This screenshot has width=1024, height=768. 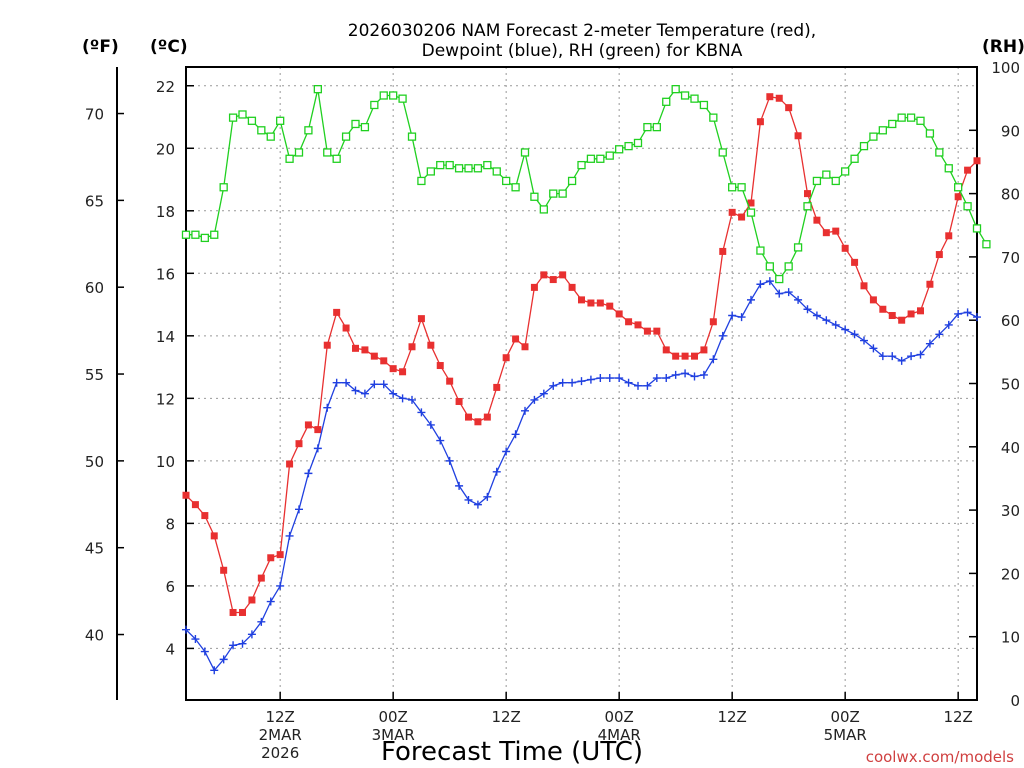 I want to click on rh-tick-label: 60, so click(x=1010, y=321).